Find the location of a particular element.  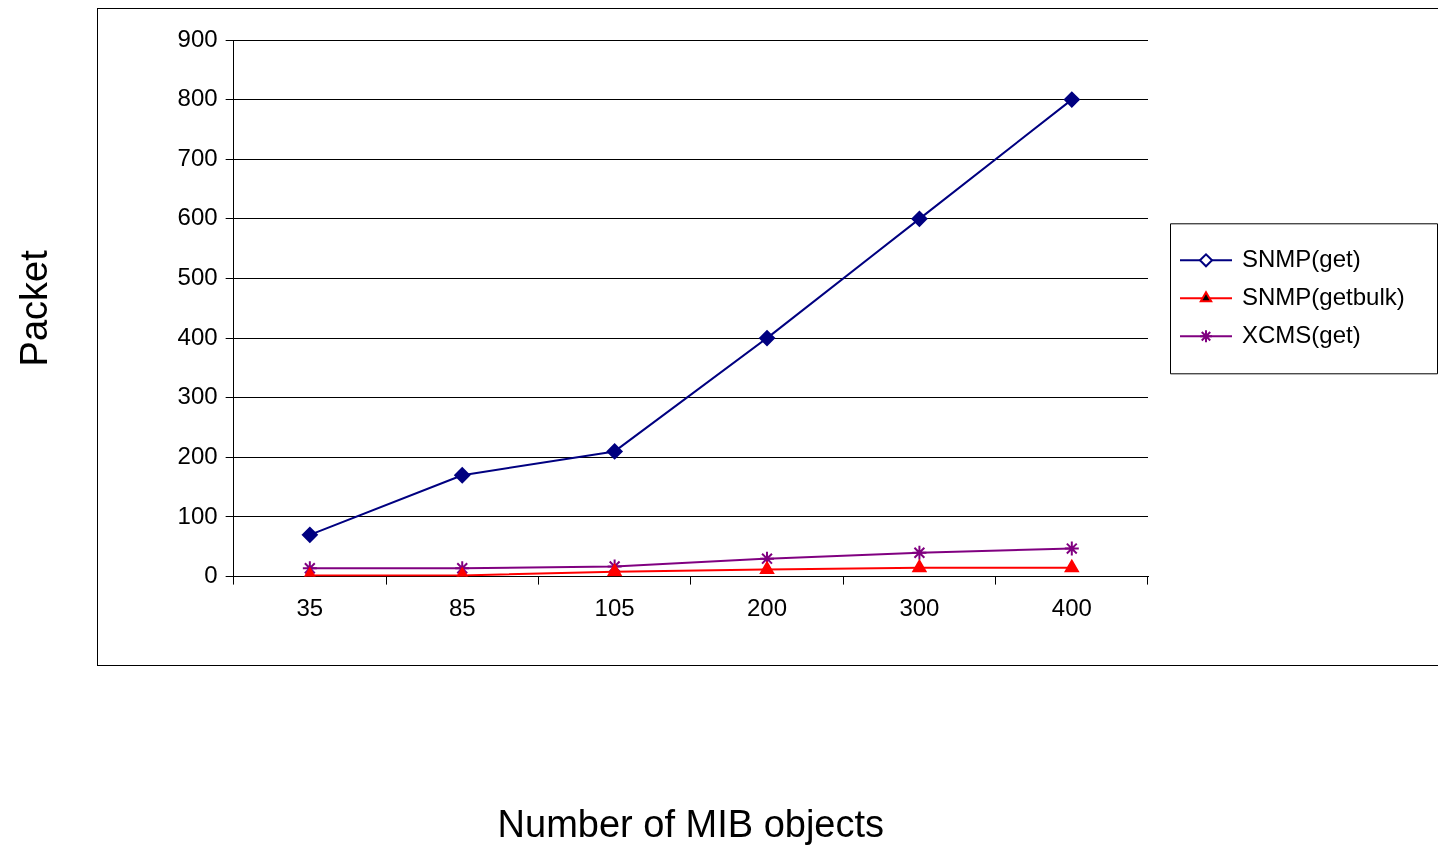

y-tick-label: 600 is located at coordinates (197, 217).